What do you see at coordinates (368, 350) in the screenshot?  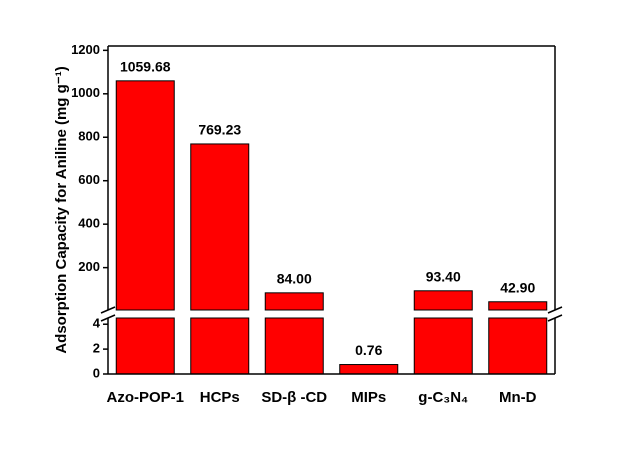 I see `value-label: 0.76` at bounding box center [368, 350].